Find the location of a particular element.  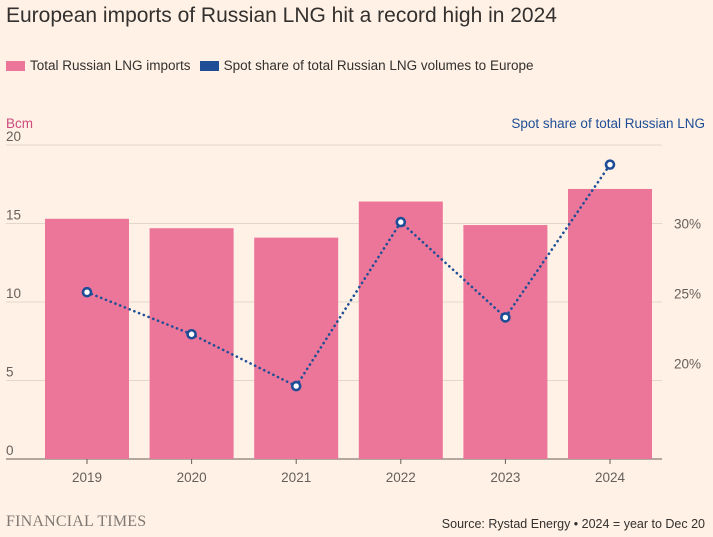

y-axis-label-left: Bcm is located at coordinates (19, 123).